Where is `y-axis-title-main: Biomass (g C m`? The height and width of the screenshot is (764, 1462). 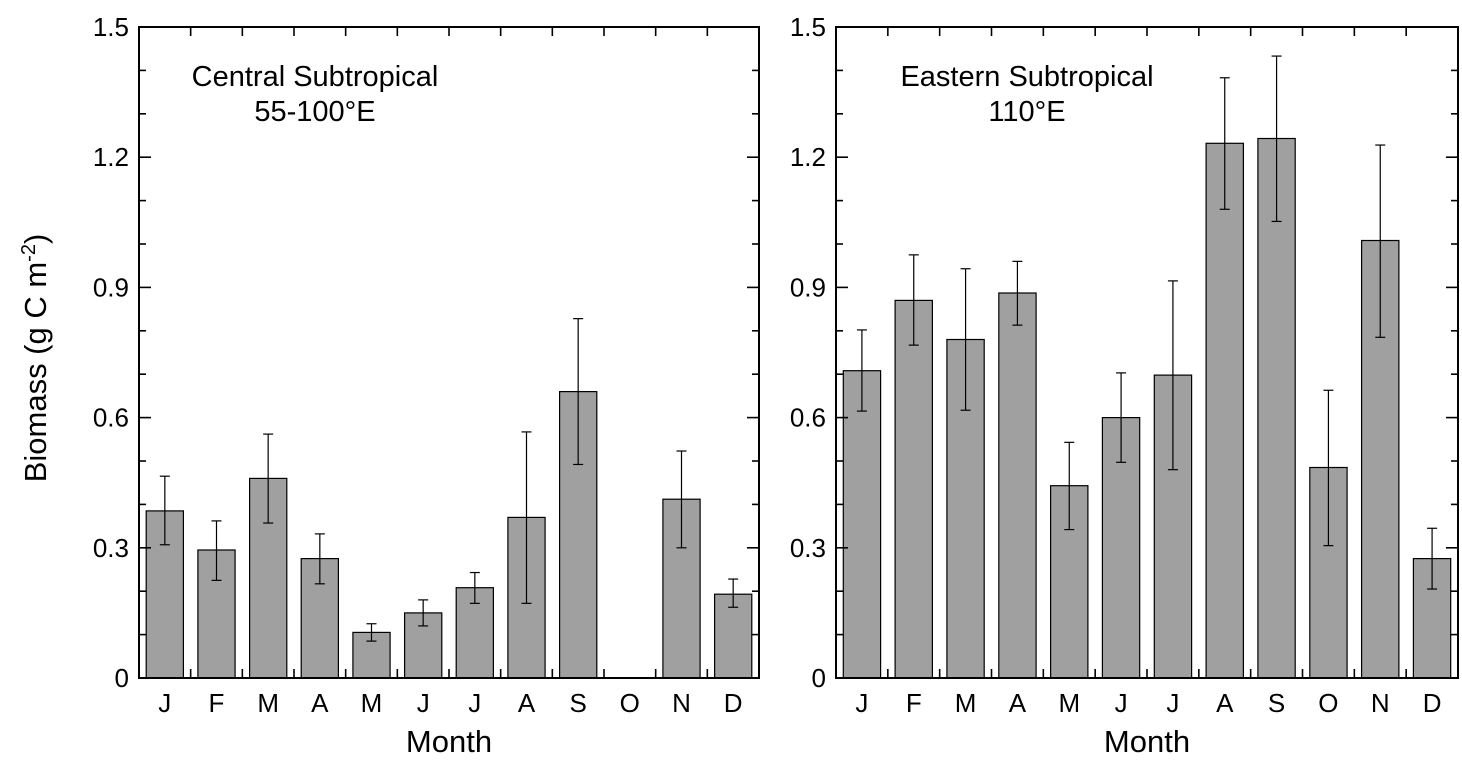 y-axis-title-main: Biomass (g C m is located at coordinates (35, 372).